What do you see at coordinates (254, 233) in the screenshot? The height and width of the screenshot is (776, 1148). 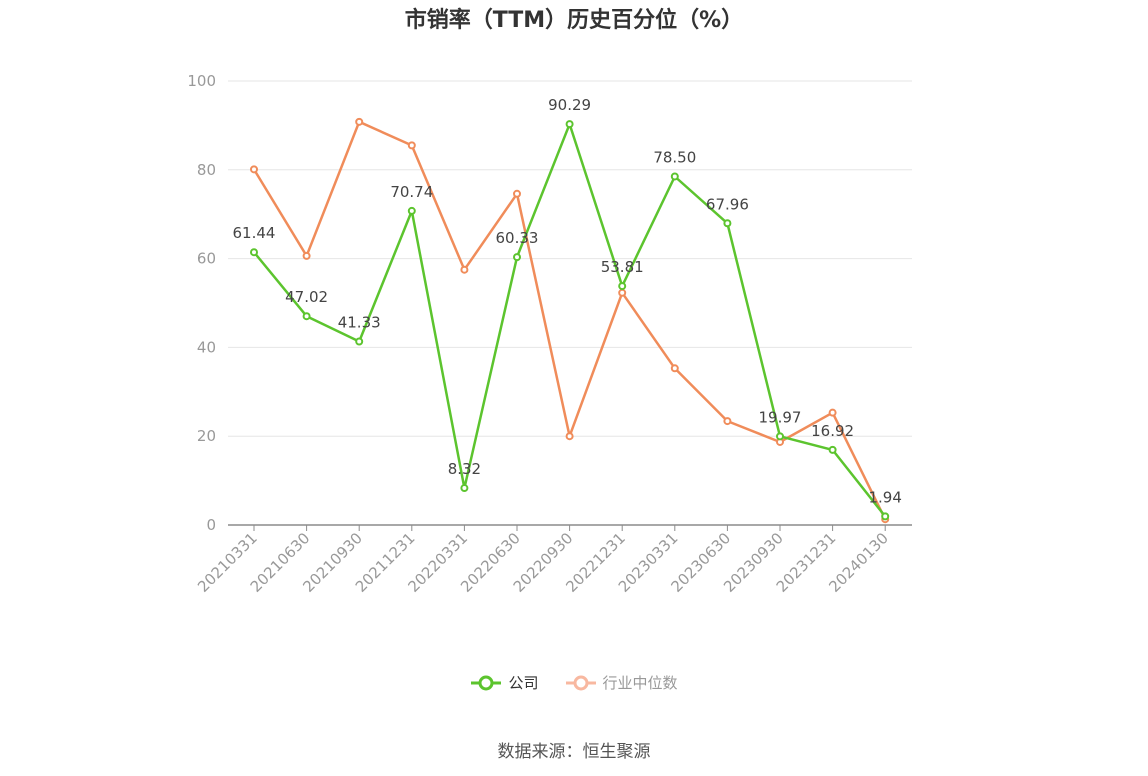 I see `data-label: 61.44` at bounding box center [254, 233].